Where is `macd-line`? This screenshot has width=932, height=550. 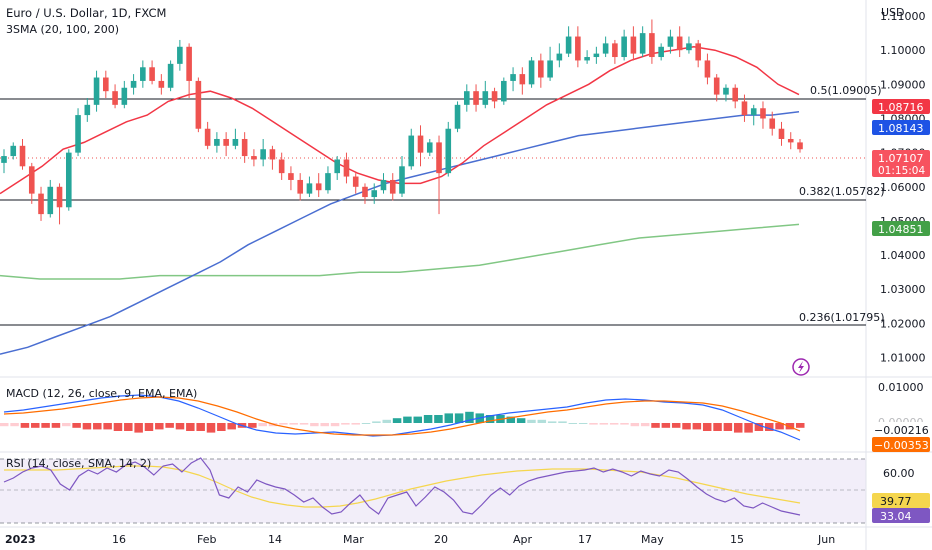 macd-line is located at coordinates (402, 417).